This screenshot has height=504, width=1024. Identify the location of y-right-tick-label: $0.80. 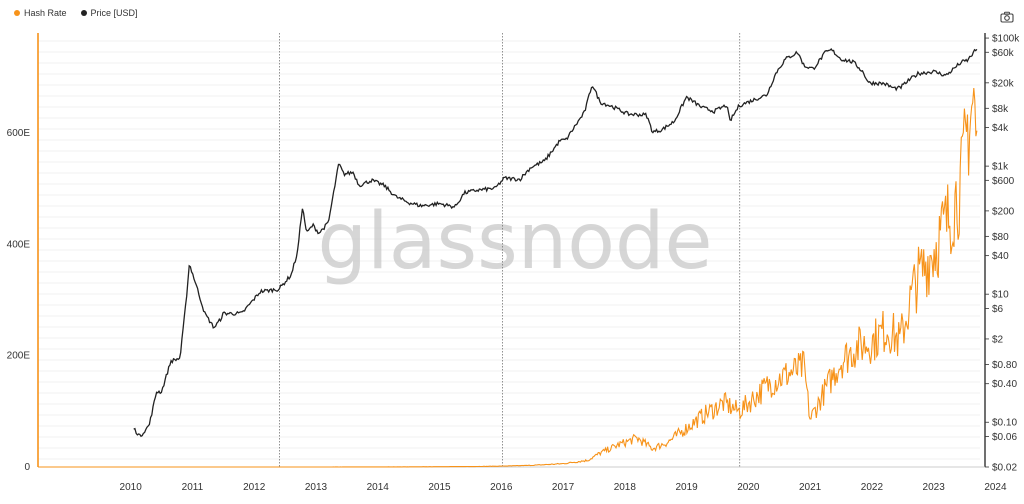
(1004, 365).